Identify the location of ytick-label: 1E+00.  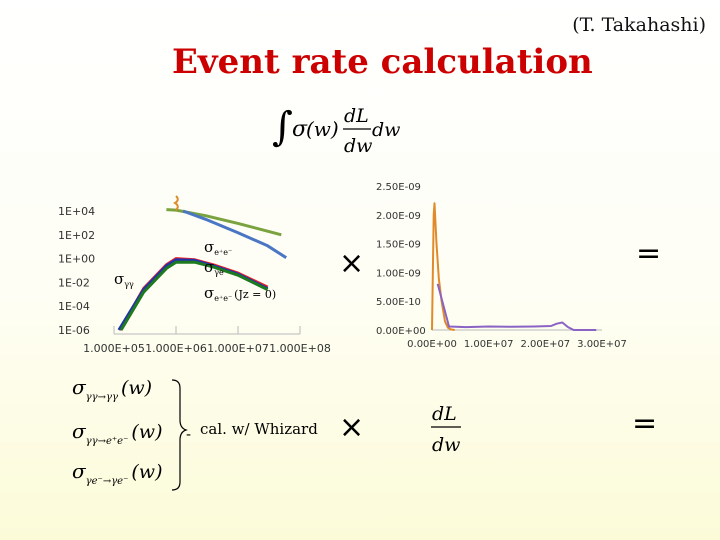
(76, 259).